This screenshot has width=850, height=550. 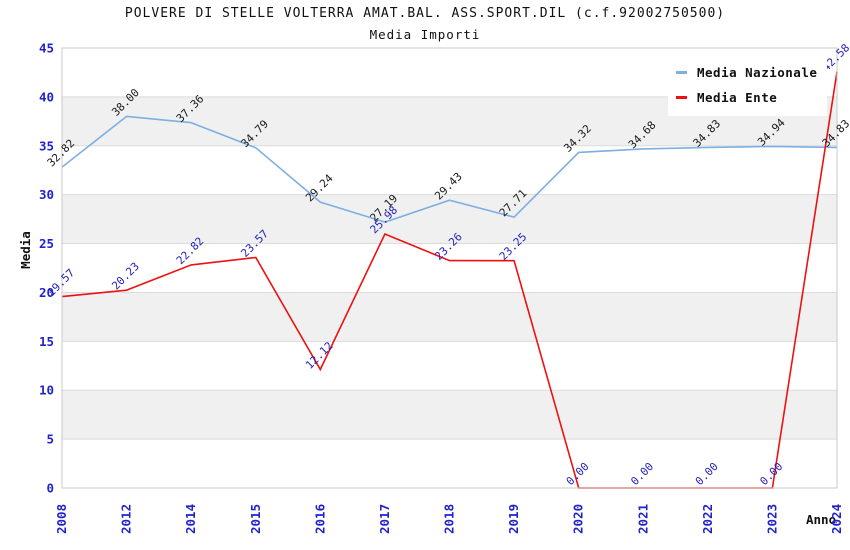 I want to click on x-tick-label: 2016, so click(x=319, y=519).